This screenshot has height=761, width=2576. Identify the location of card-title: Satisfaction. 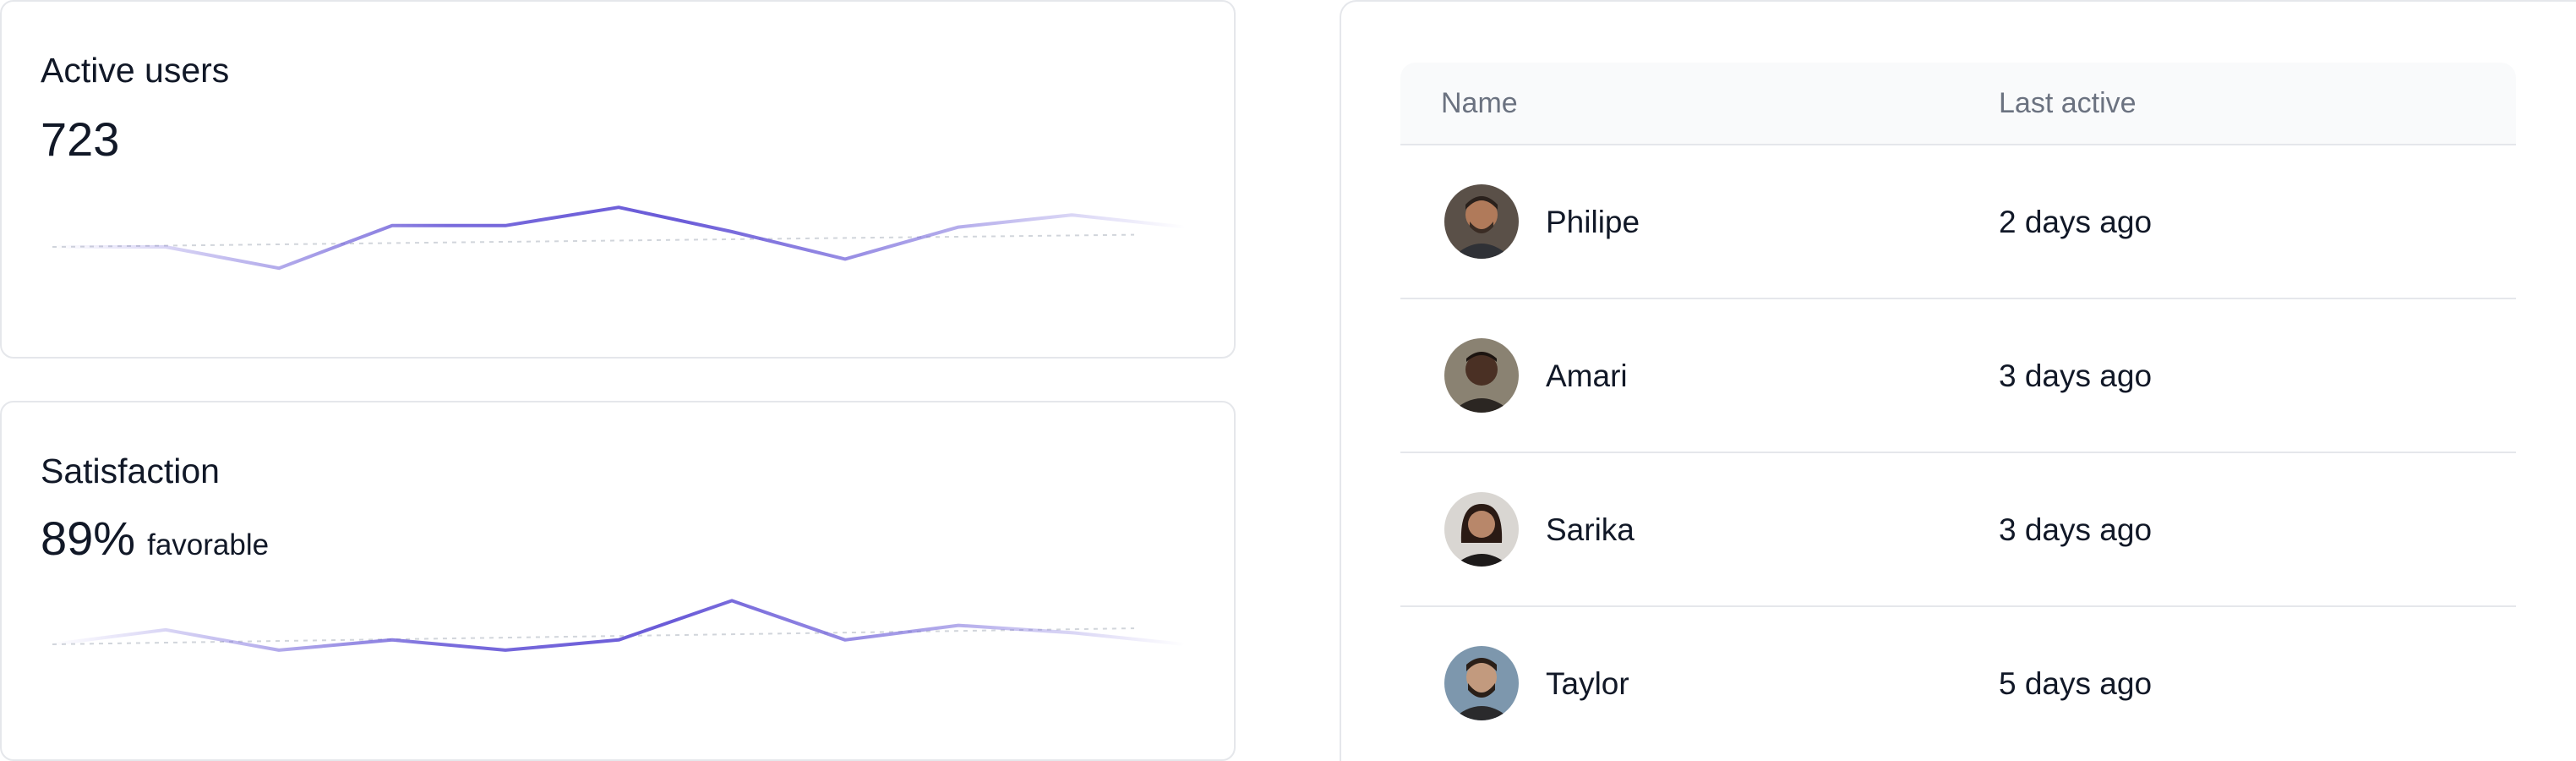
(130, 471).